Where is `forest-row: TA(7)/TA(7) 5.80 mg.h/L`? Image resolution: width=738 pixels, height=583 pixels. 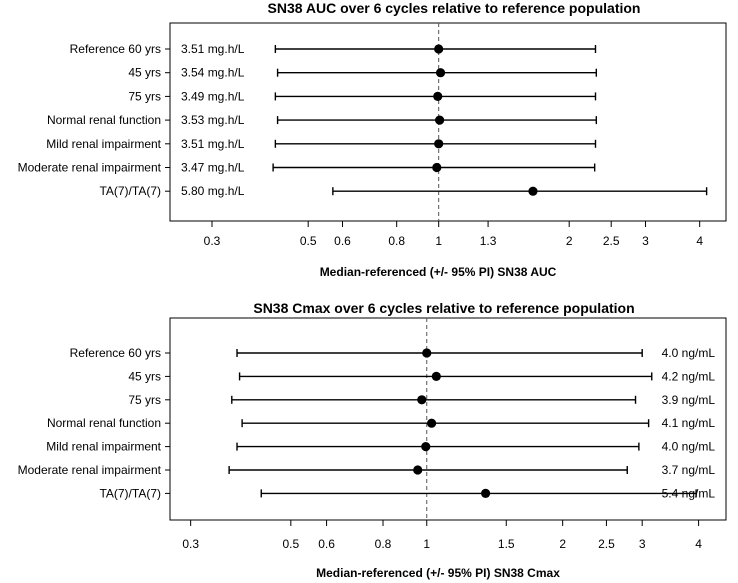 forest-row: TA(7)/TA(7) 5.80 mg.h/L is located at coordinates (403, 191).